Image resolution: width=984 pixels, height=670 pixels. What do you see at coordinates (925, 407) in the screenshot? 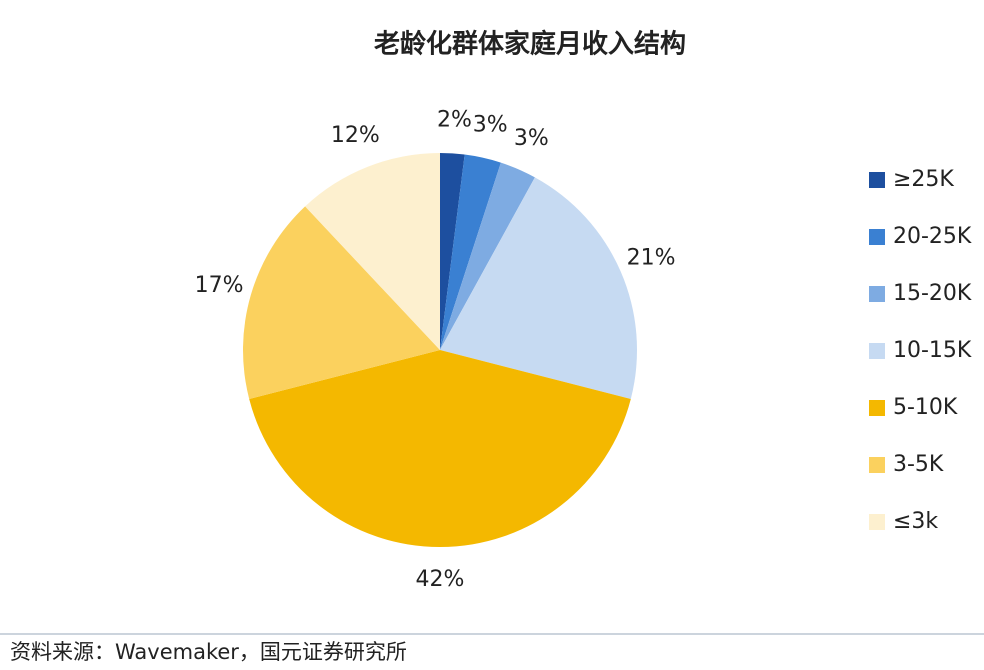
I see `legend-label: 5-10K` at bounding box center [925, 407].